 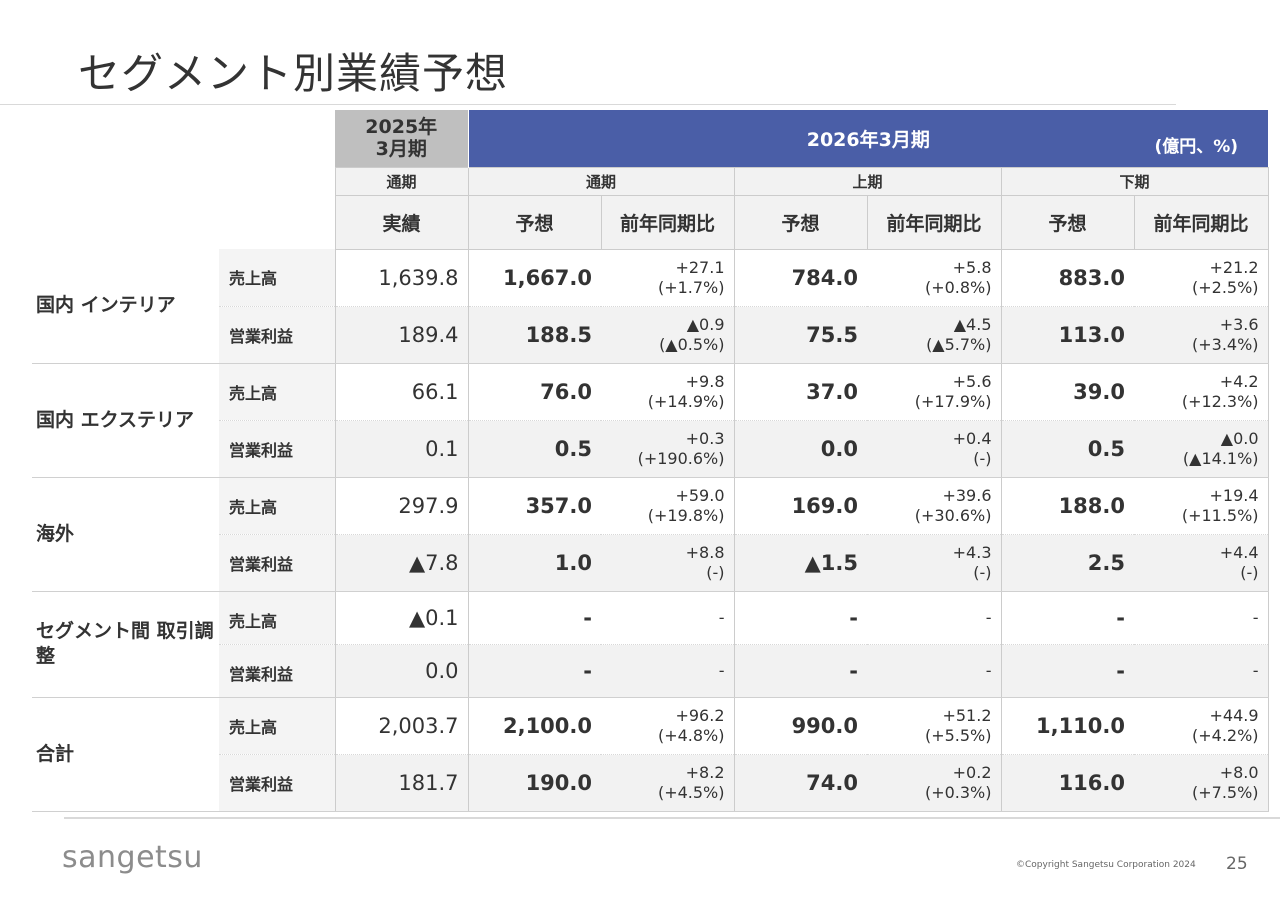 I want to click on header-unit: (億円、%), so click(x=1196, y=147).